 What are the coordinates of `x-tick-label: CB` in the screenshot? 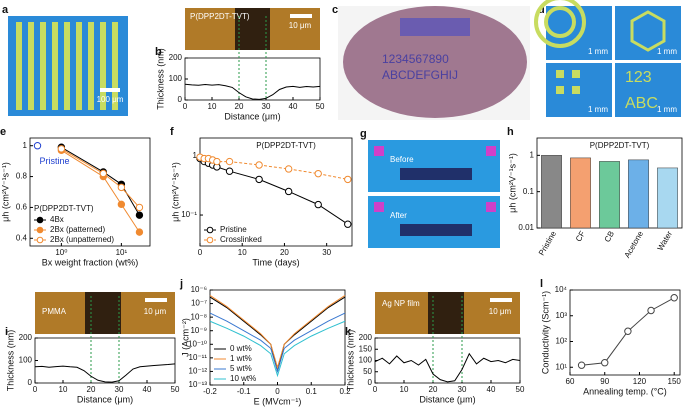 It's located at (609, 237).